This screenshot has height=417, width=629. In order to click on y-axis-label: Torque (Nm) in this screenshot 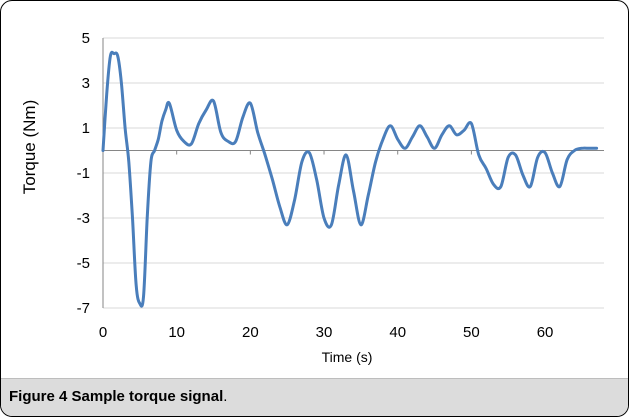, I will do `click(29, 147)`.